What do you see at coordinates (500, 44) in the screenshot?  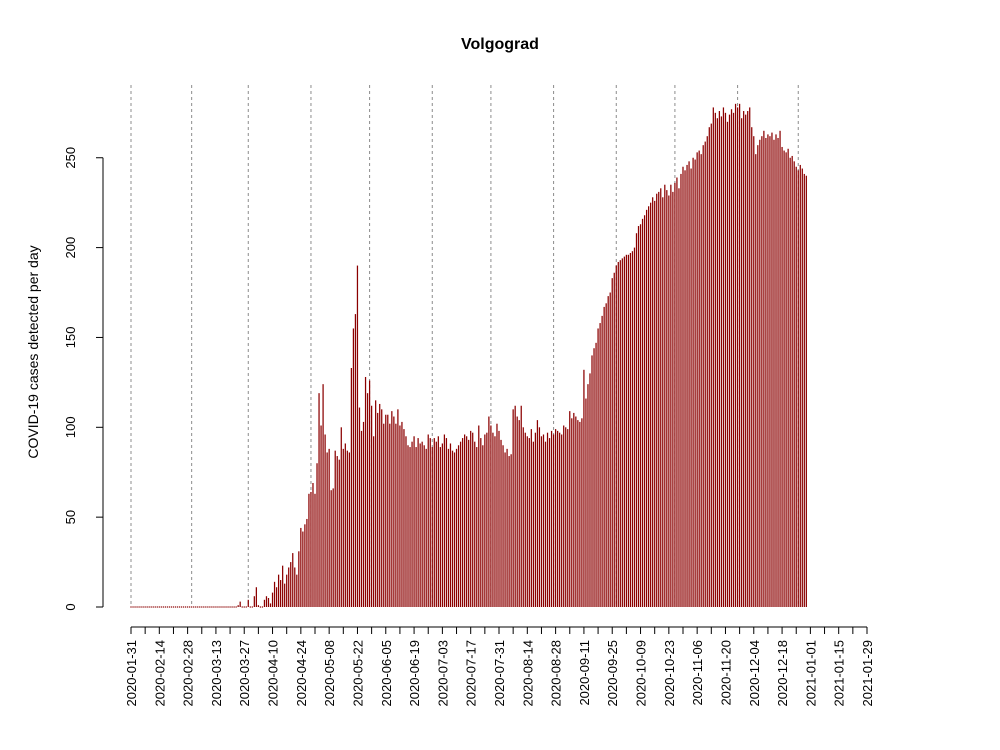 I see `chart-title: Volgograd` at bounding box center [500, 44].